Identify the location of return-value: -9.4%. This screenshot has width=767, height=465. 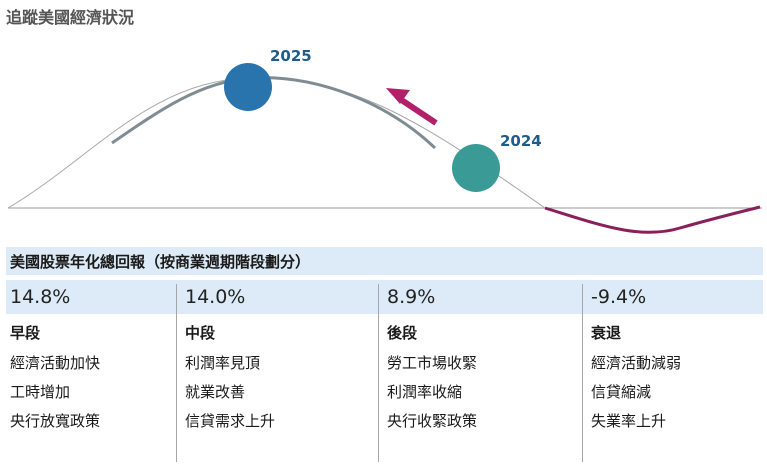
(619, 297).